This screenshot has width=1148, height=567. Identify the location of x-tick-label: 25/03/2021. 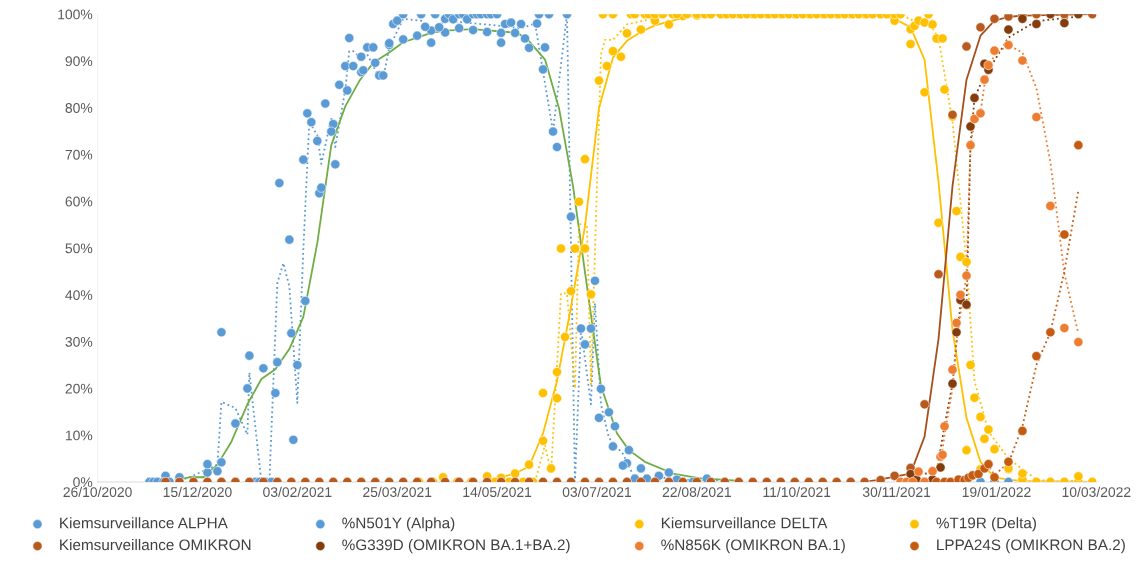
(397, 492).